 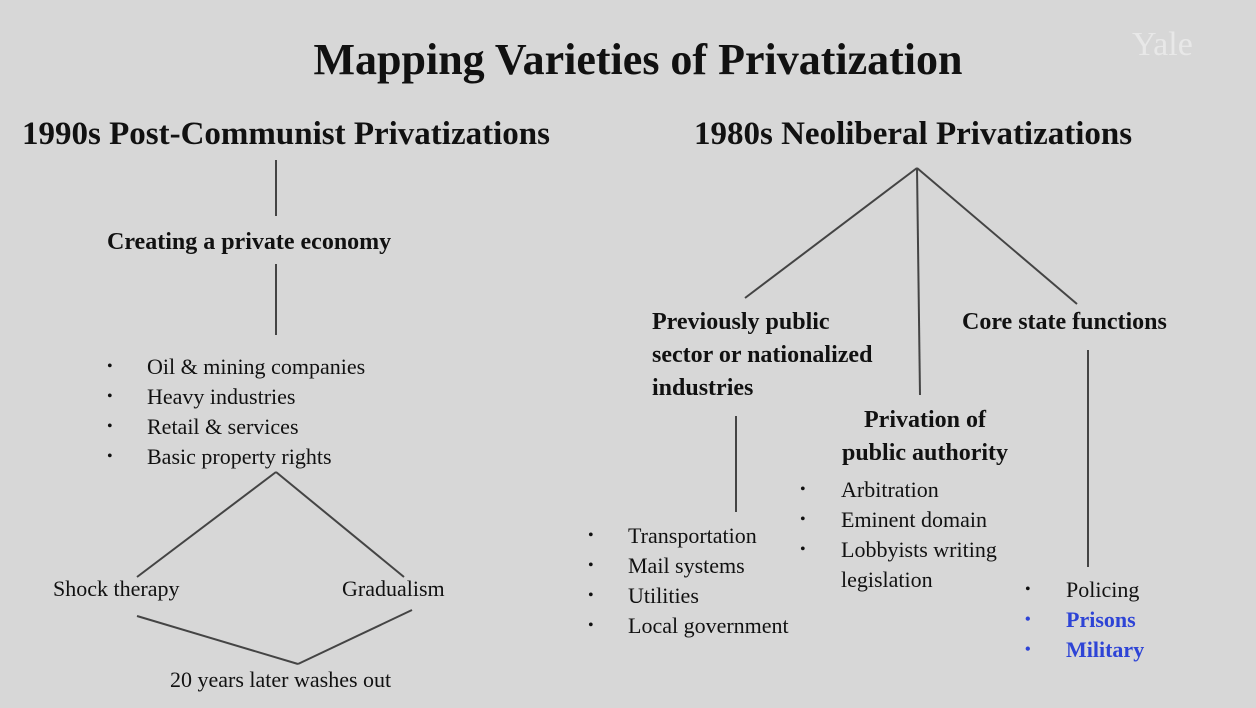 I want to click on branch-shock-therapy: Shock therapy, so click(x=116, y=588).